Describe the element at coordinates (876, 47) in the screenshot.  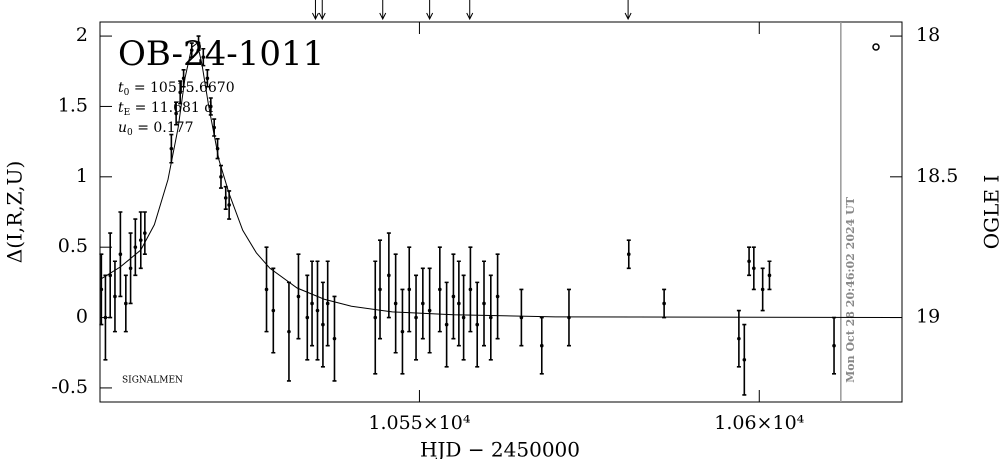
I see `symbol` at that location.